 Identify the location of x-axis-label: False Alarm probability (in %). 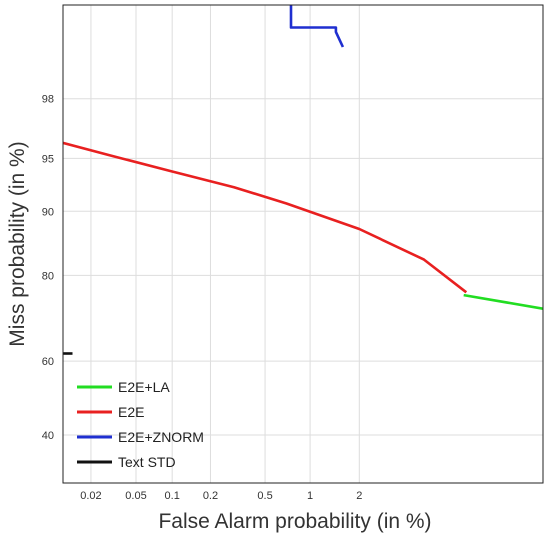
(294, 521).